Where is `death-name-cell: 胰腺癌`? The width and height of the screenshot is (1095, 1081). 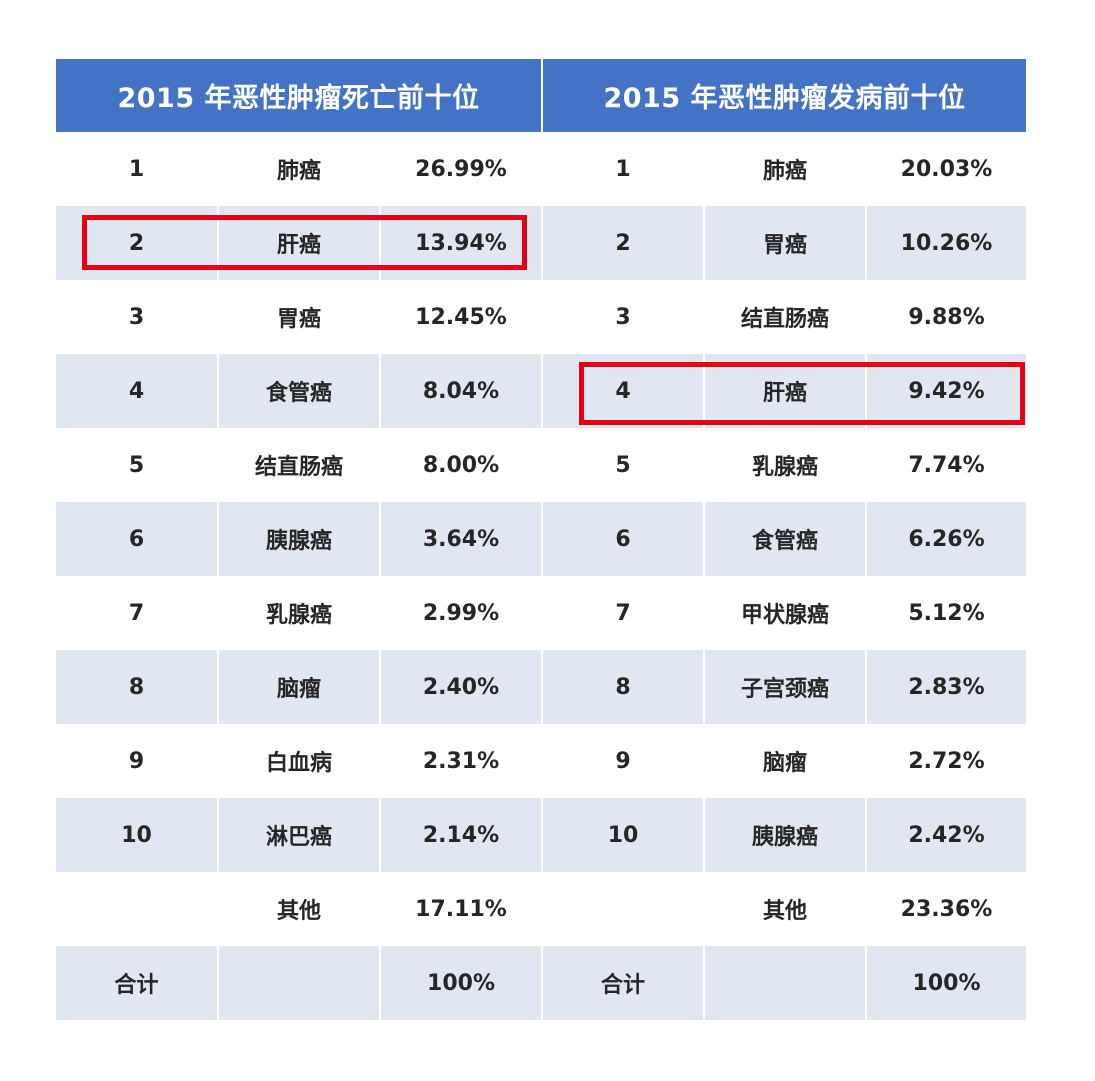
death-name-cell: 胰腺癌 is located at coordinates (299, 539).